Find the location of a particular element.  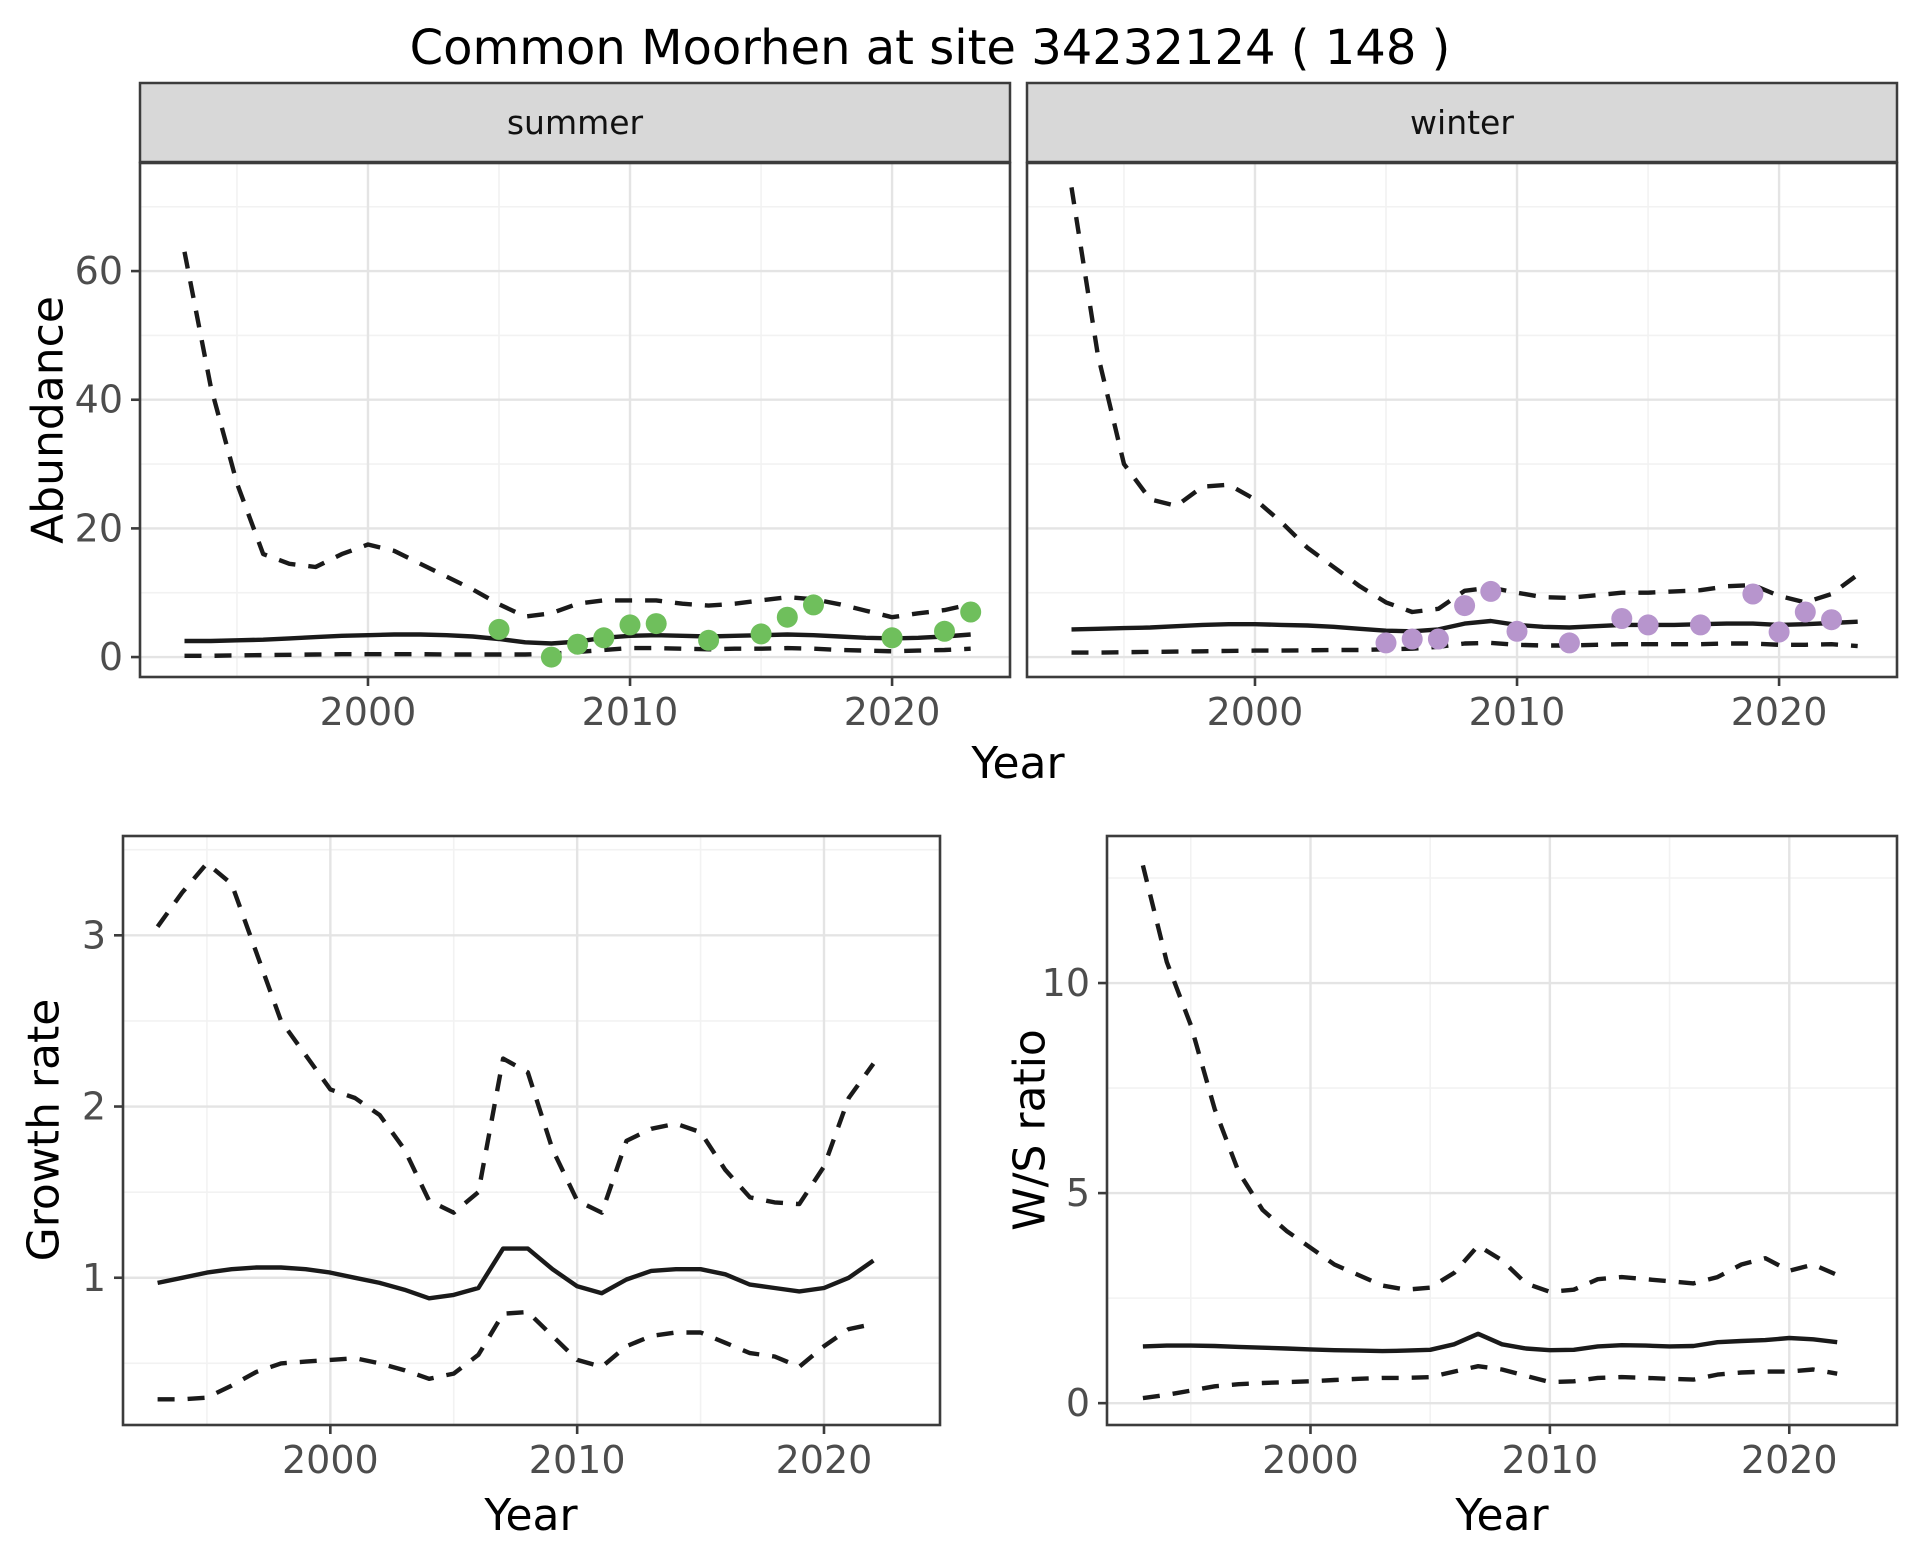

x-axis-title-ws: Year is located at coordinates (1501, 1515).